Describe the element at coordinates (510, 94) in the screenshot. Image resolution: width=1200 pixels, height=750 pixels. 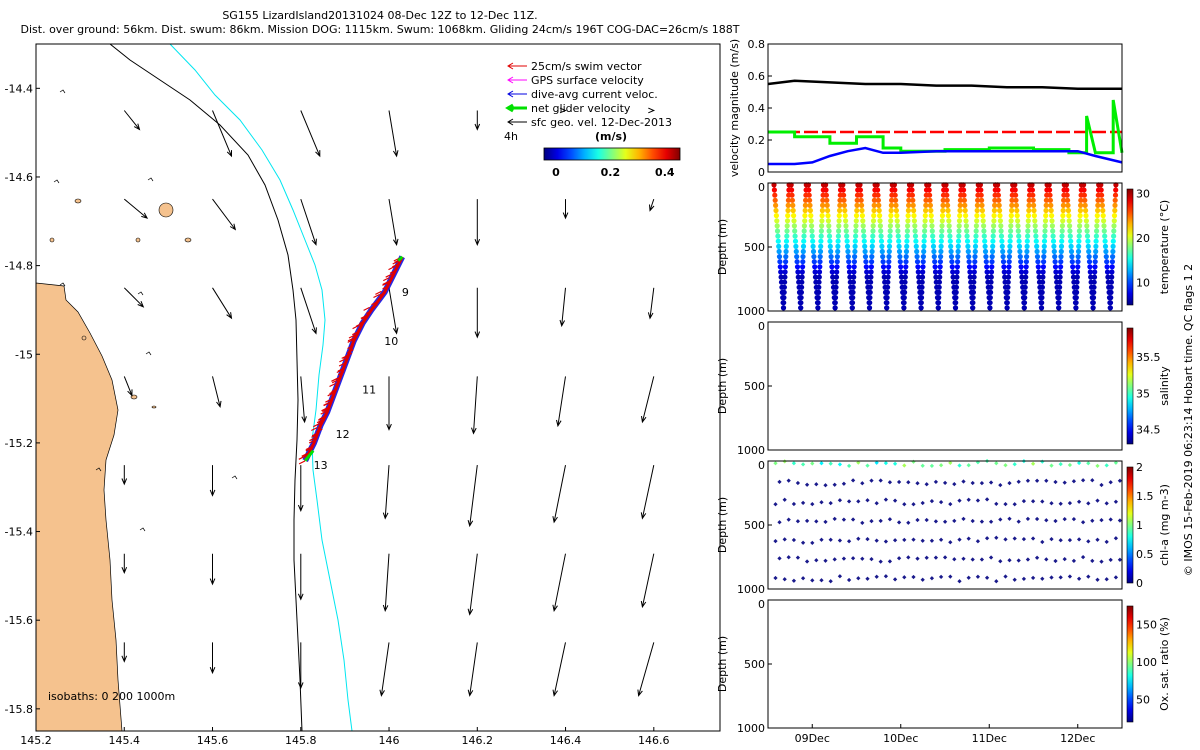
I see `legend-arrowhead` at that location.